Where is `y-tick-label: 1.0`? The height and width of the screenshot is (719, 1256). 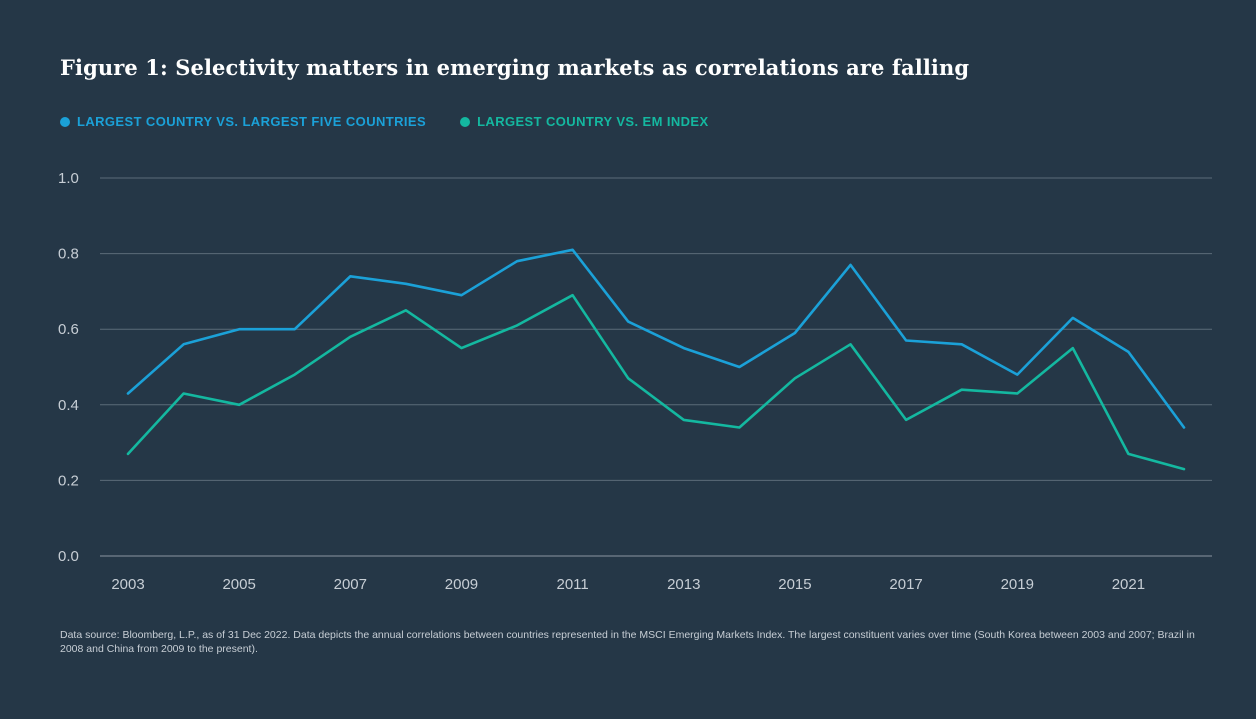
y-tick-label: 1.0 is located at coordinates (68, 178).